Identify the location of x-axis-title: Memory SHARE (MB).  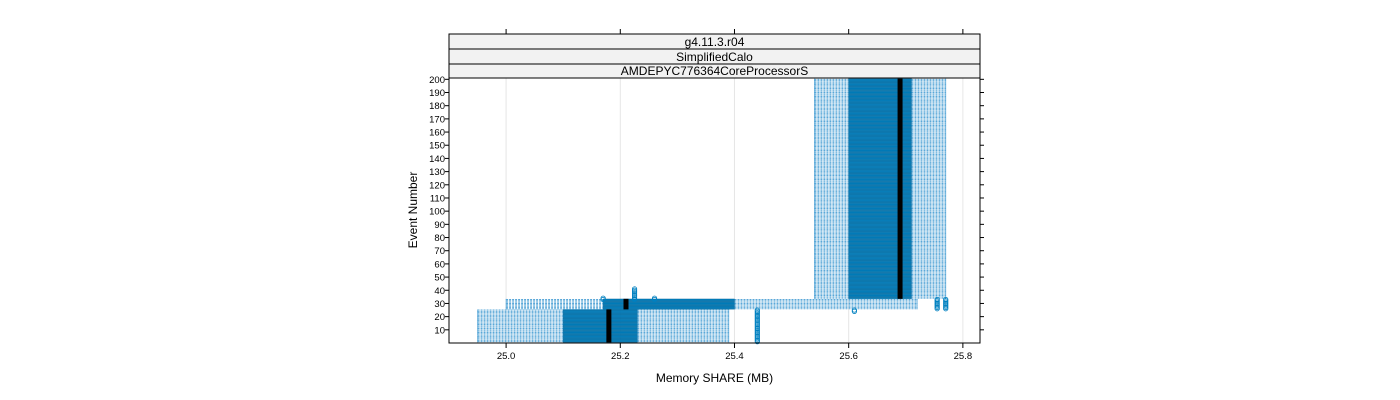
(714, 378).